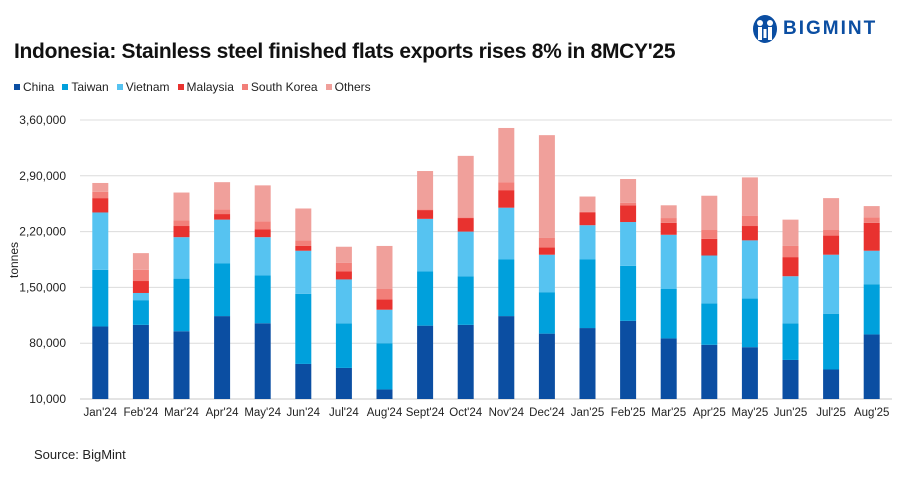 The image size is (906, 479). I want to click on x-tick-label: May'25, so click(750, 413).